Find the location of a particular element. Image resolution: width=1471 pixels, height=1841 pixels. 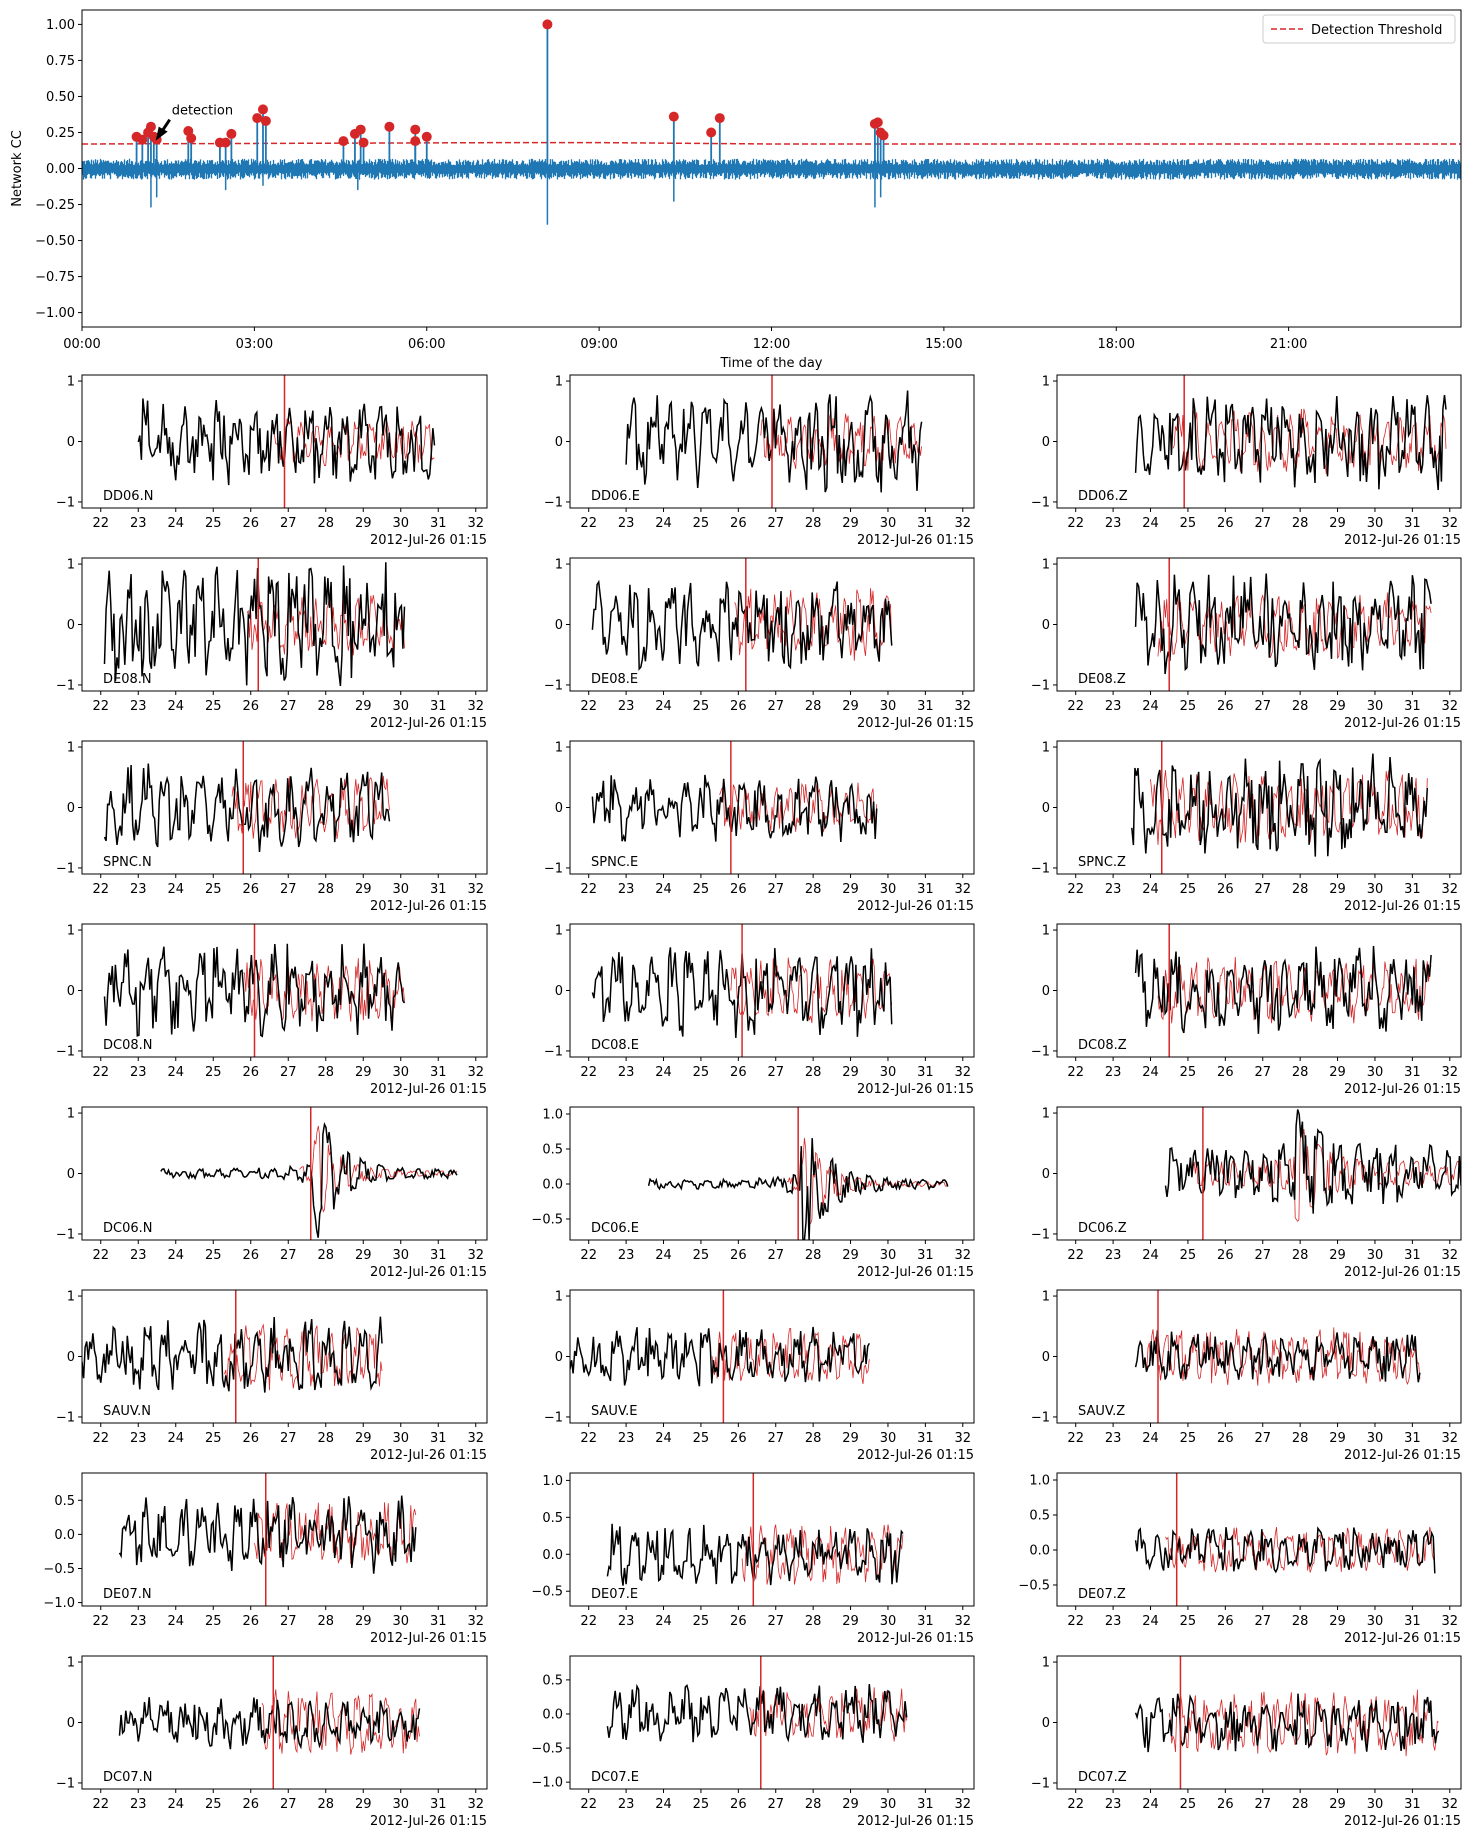

y-tick-label: 0.00 is located at coordinates (60, 169).